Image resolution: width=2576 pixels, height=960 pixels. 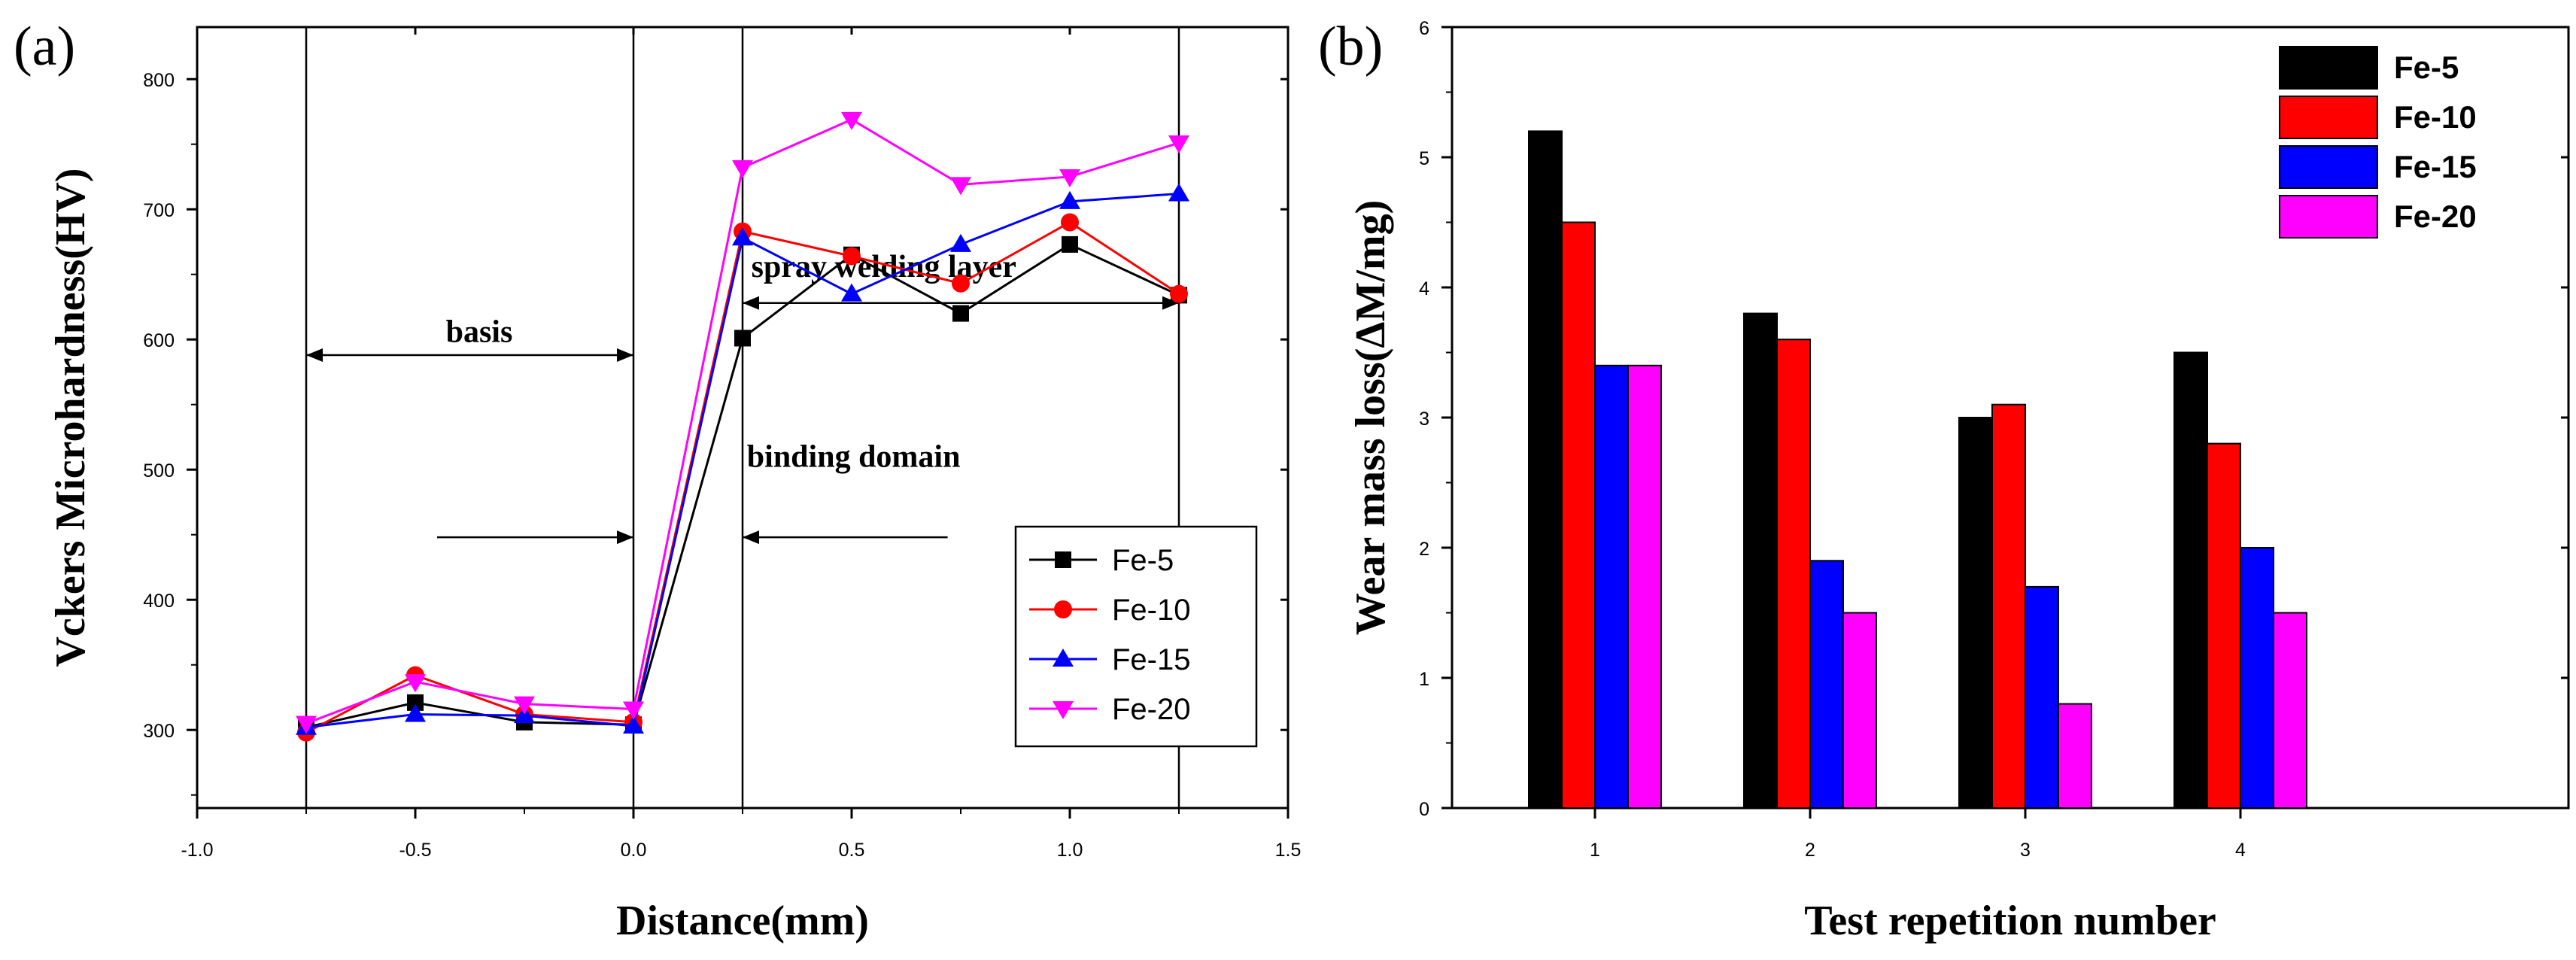 What do you see at coordinates (415, 850) in the screenshot?
I see `x-tick-label: -0.5` at bounding box center [415, 850].